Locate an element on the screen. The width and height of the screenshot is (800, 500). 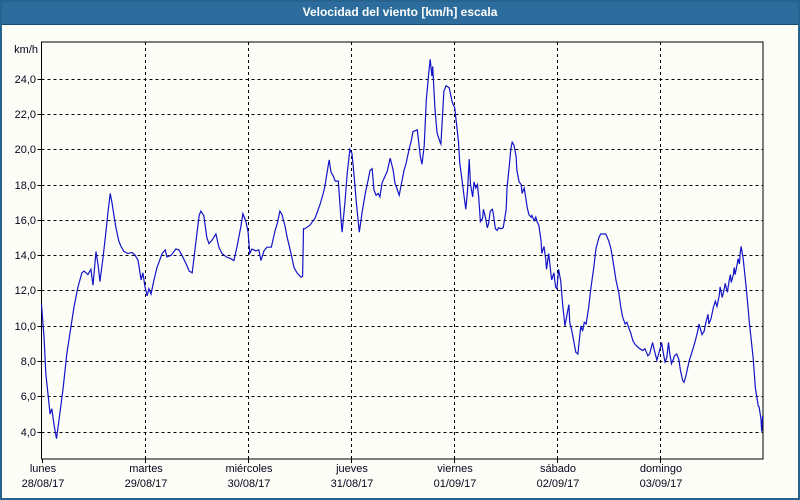
x-day-label: jueves is located at coordinates (352, 469).